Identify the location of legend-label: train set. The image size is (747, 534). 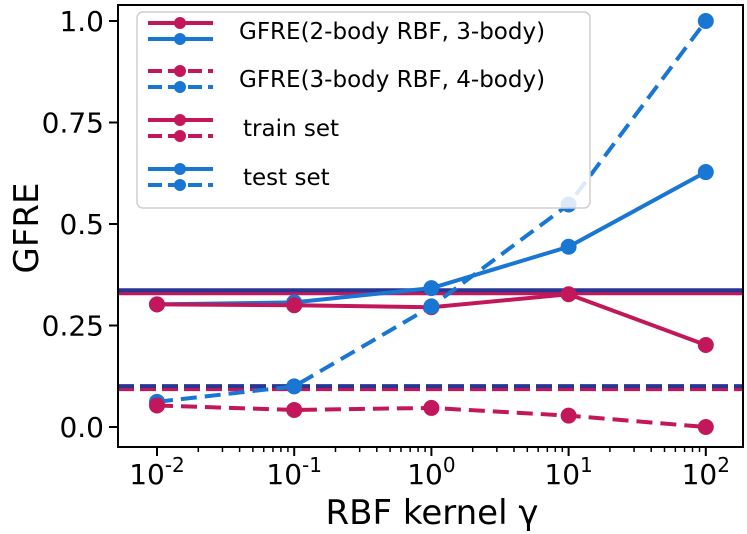
(291, 129).